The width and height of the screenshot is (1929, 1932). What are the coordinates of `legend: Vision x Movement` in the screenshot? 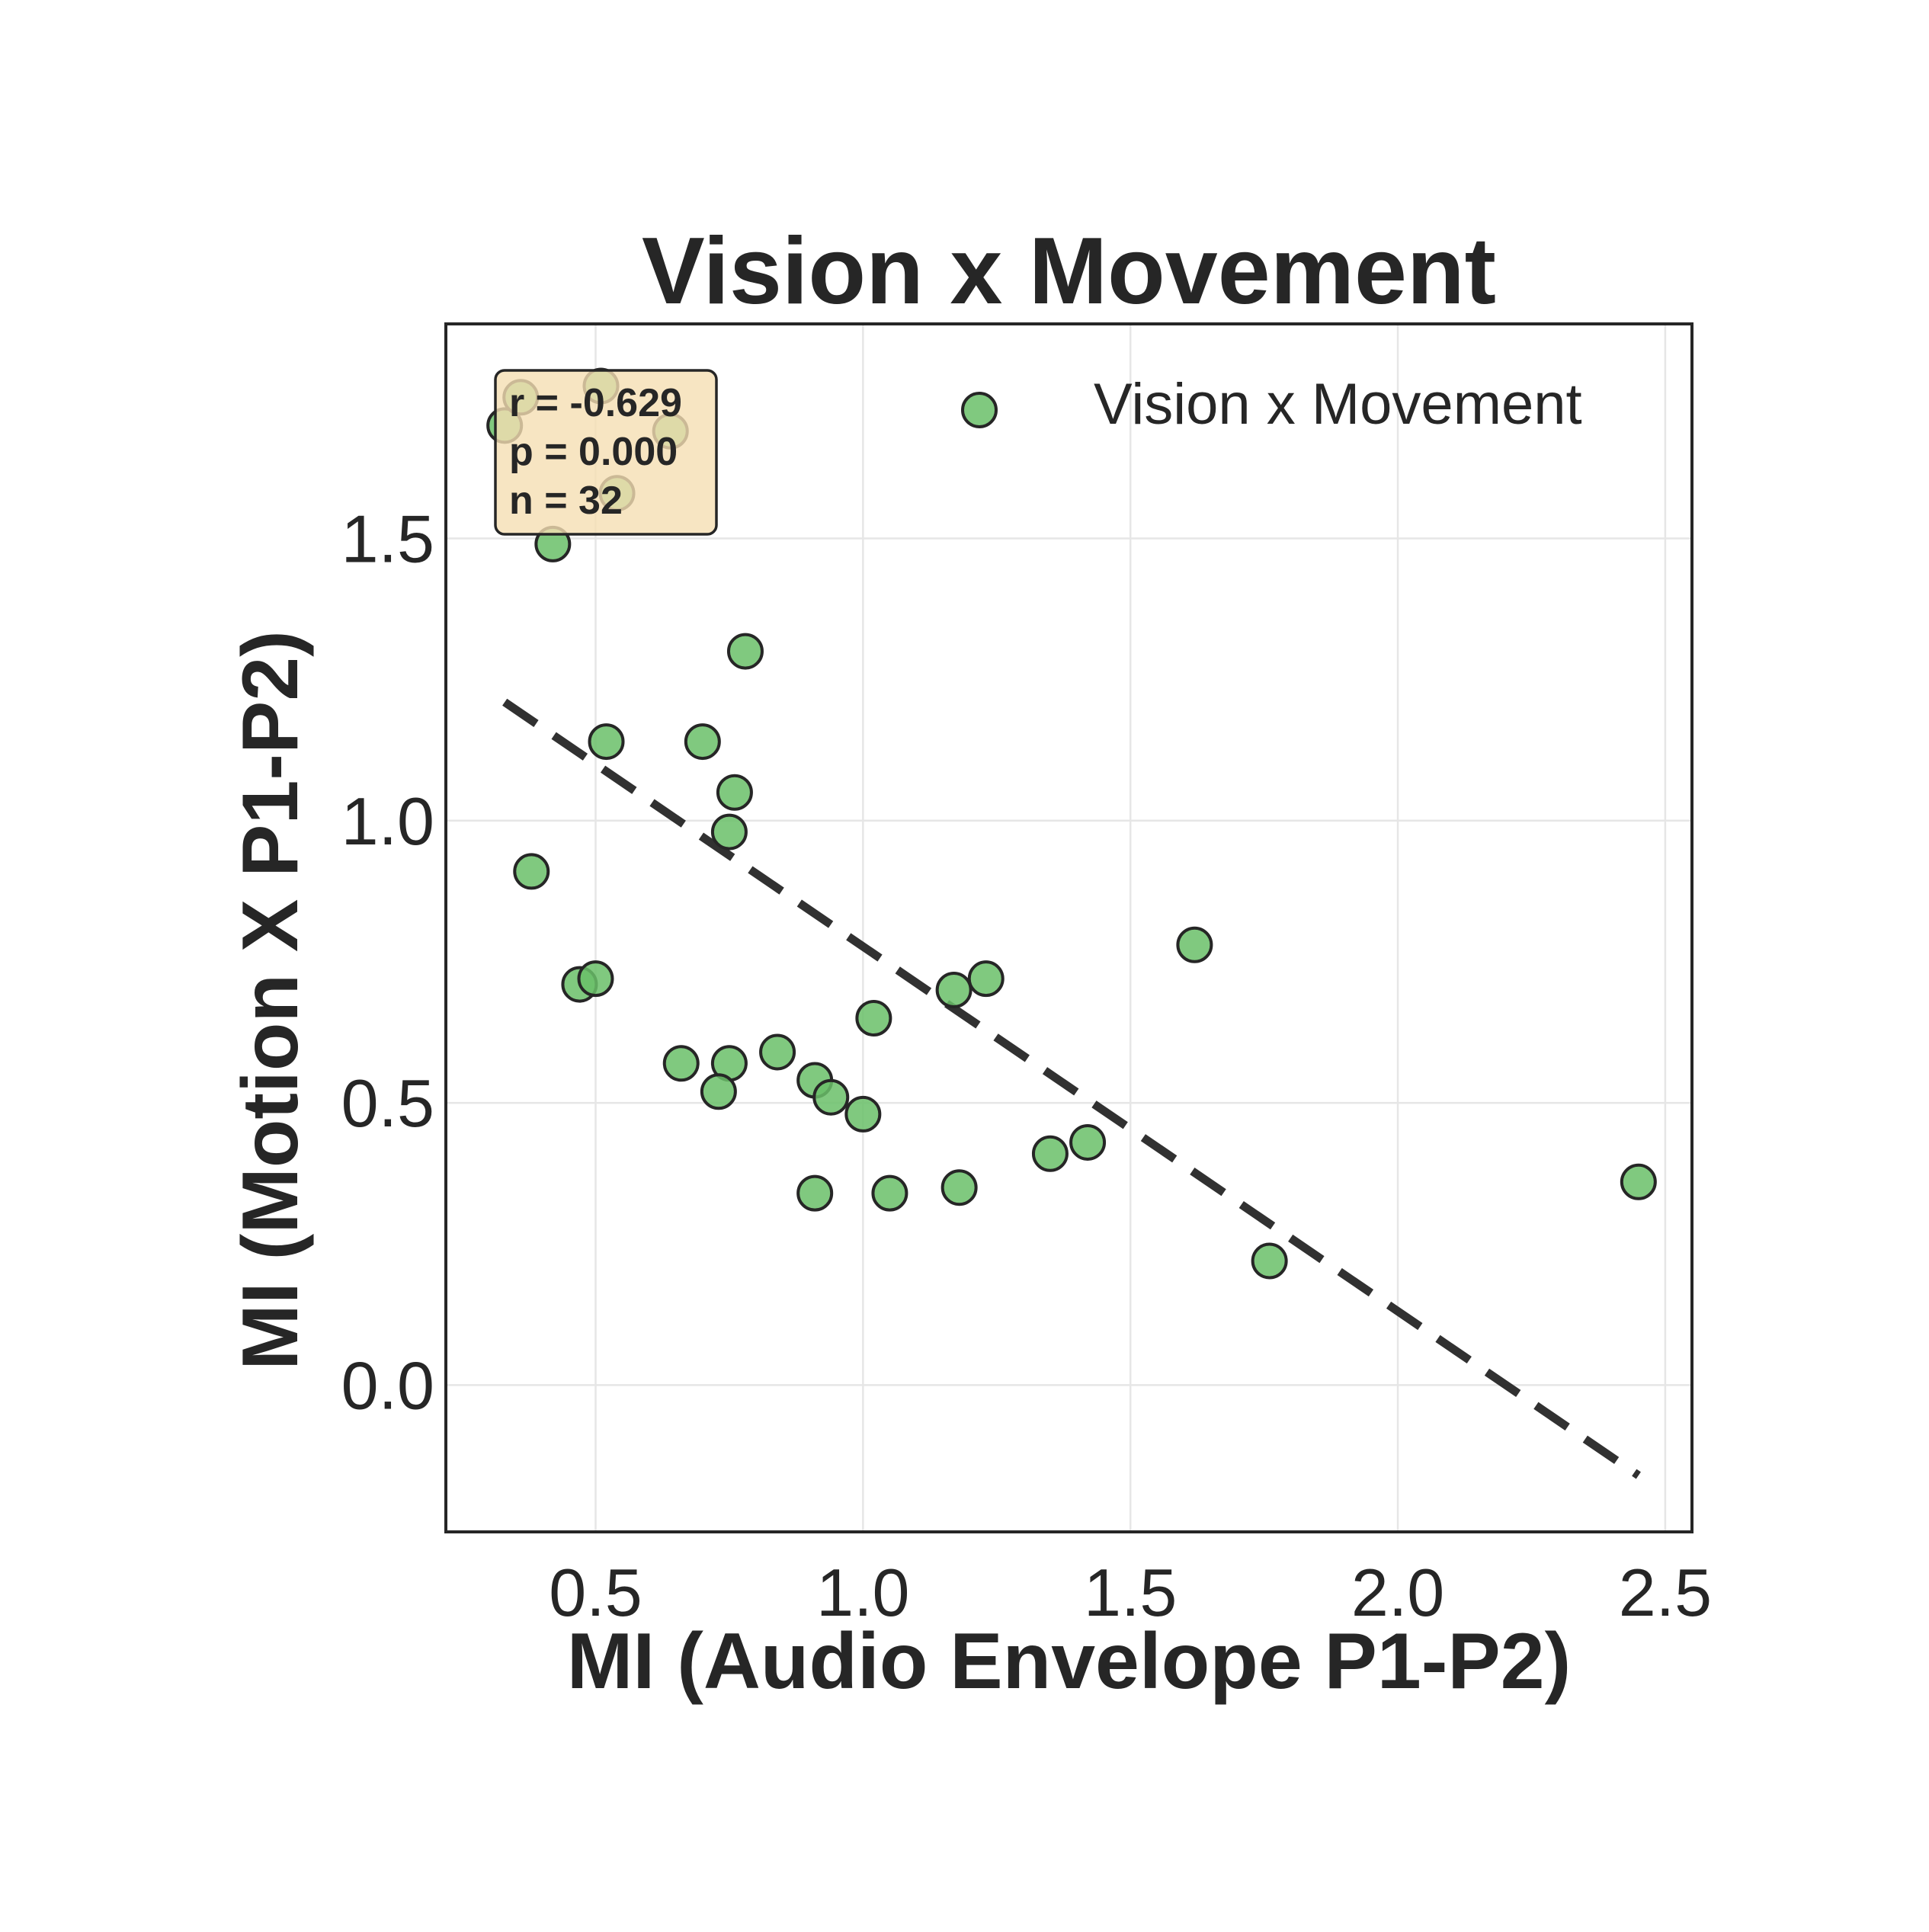 It's located at (1271, 404).